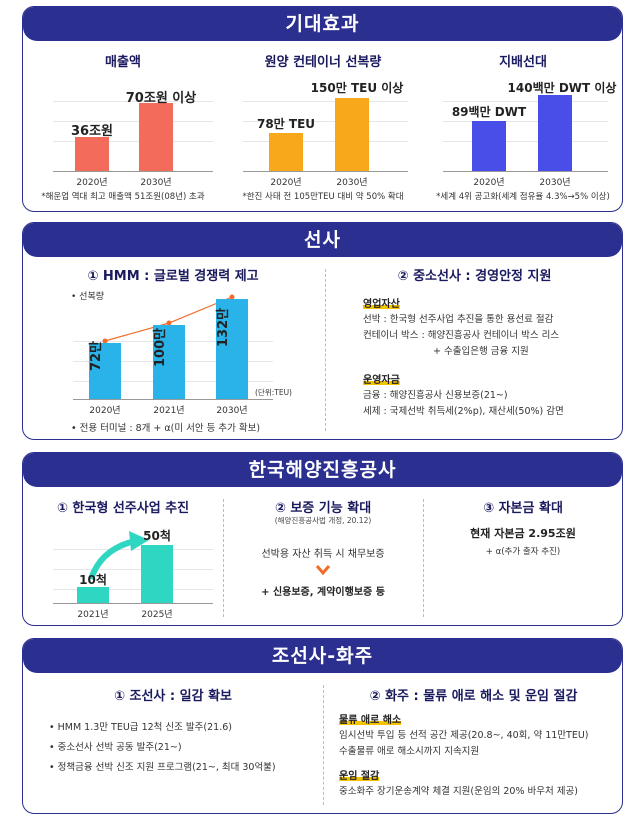 The width and height of the screenshot is (643, 832). What do you see at coordinates (91, 131) in the screenshot?
I see `value-revenue-2020: 36조원` at bounding box center [91, 131].